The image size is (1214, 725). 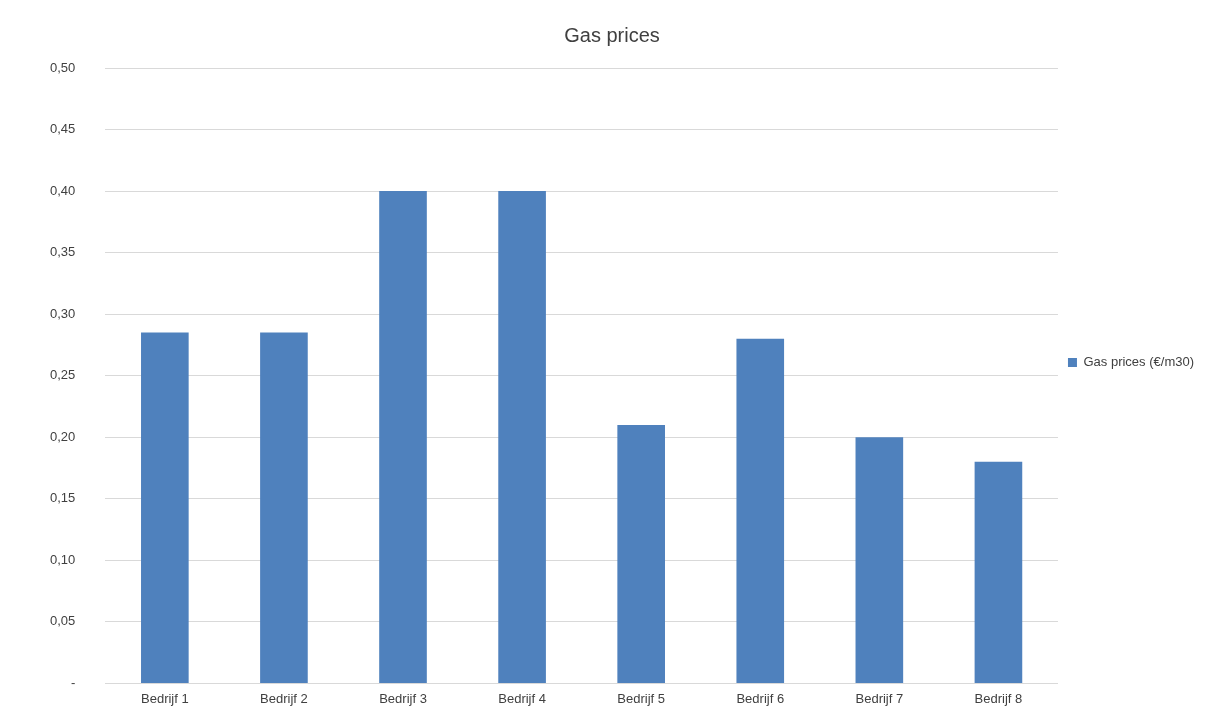 I want to click on y-tick-label: 0,10, so click(x=62, y=559).